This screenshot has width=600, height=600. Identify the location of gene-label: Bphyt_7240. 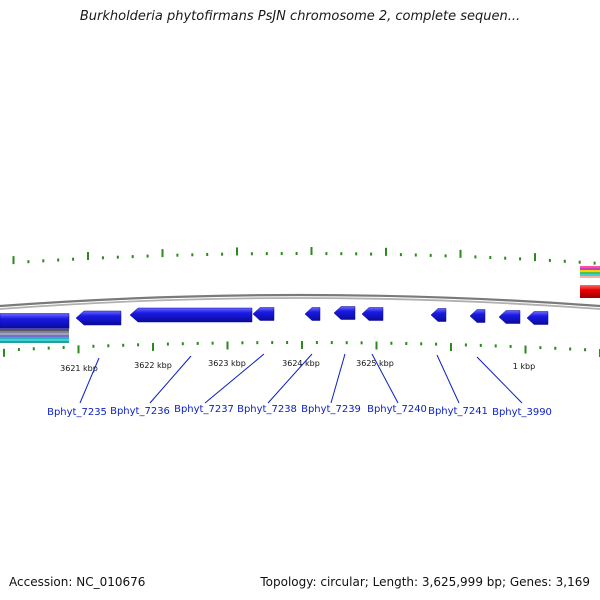
(397, 409).